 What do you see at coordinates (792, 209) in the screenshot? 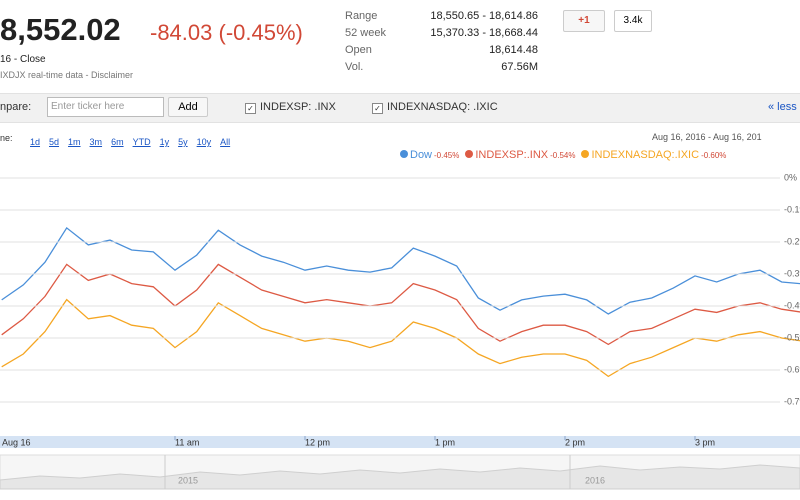
I see `y-tick-label: -0.1%` at bounding box center [792, 209].